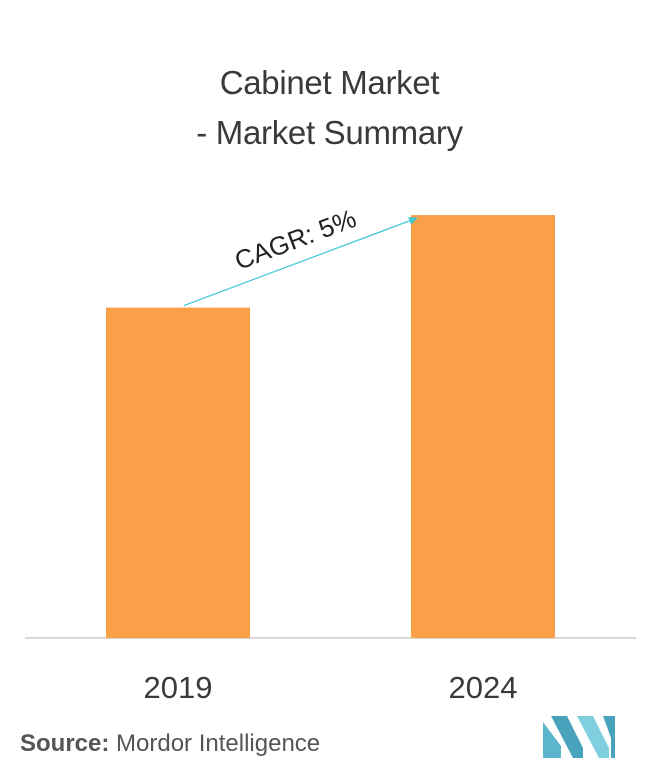  What do you see at coordinates (178, 472) in the screenshot?
I see `bar-2019` at bounding box center [178, 472].